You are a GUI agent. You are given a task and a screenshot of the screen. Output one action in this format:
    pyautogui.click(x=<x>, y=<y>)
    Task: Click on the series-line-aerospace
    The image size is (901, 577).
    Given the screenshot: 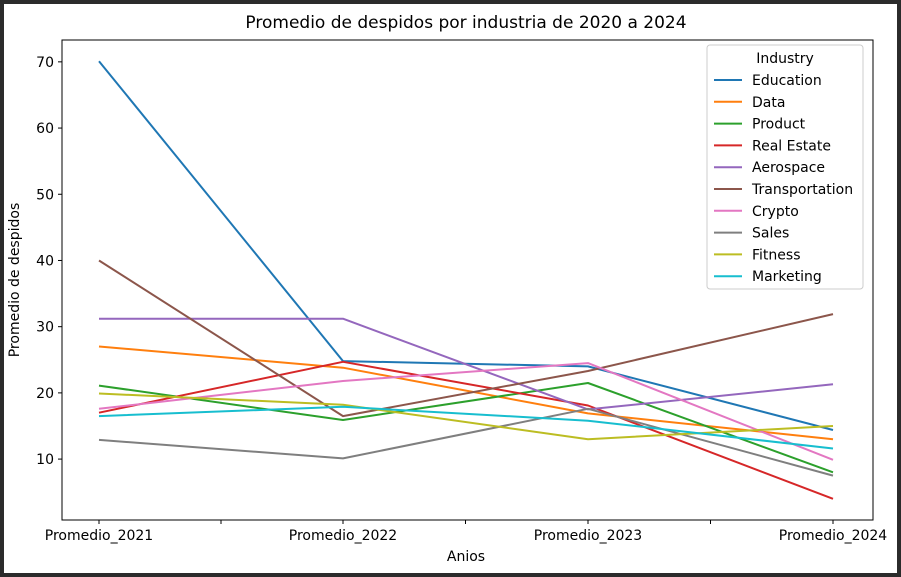 What is the action you would take?
    pyautogui.click(x=466, y=364)
    